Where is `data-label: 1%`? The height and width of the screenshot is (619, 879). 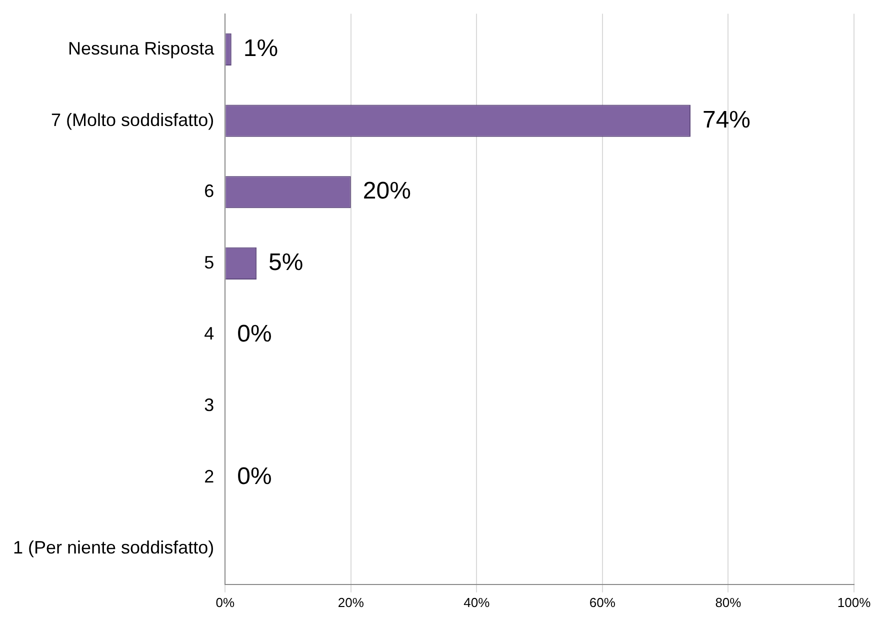 data-label: 1% is located at coordinates (260, 48).